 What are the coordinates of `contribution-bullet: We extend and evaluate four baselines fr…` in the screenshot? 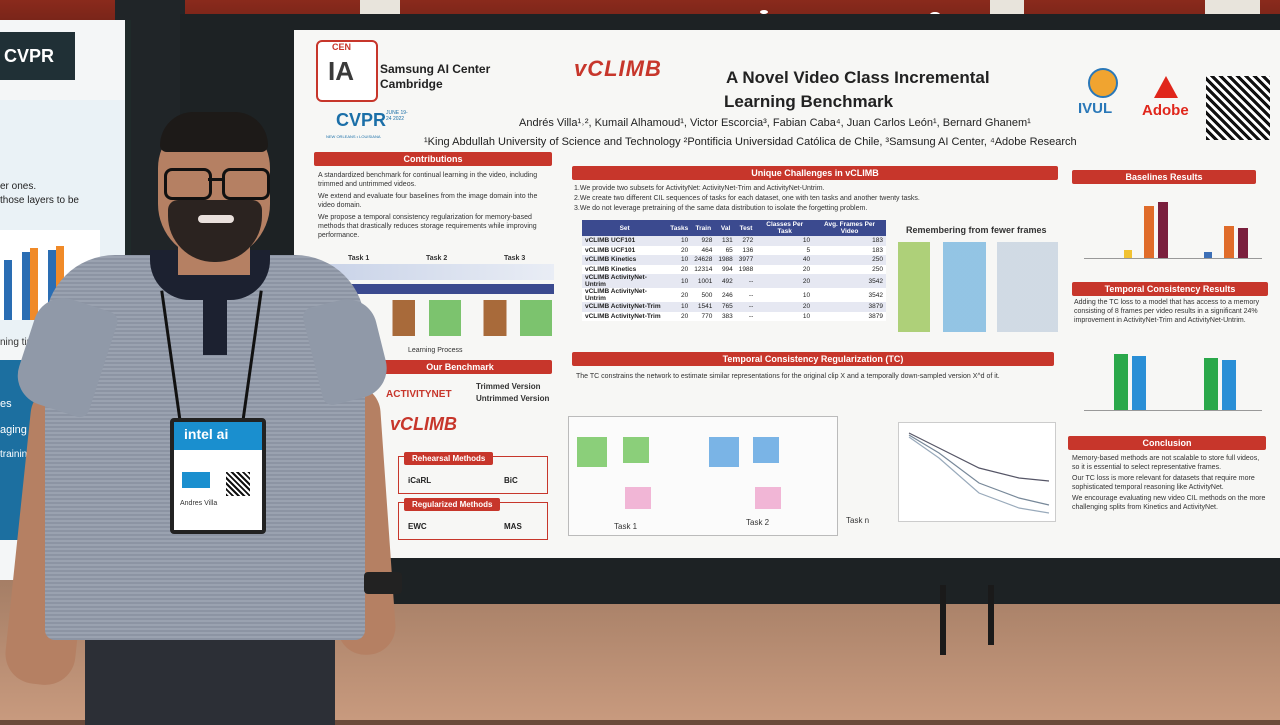 It's located at (428, 201).